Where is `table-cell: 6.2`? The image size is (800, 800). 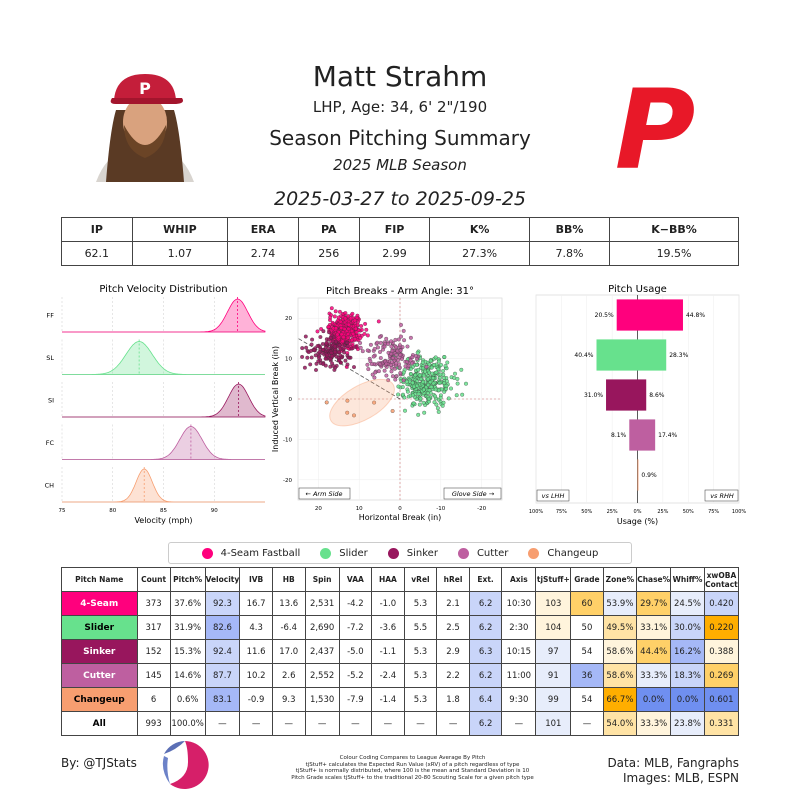 table-cell: 6.2 is located at coordinates (485, 723).